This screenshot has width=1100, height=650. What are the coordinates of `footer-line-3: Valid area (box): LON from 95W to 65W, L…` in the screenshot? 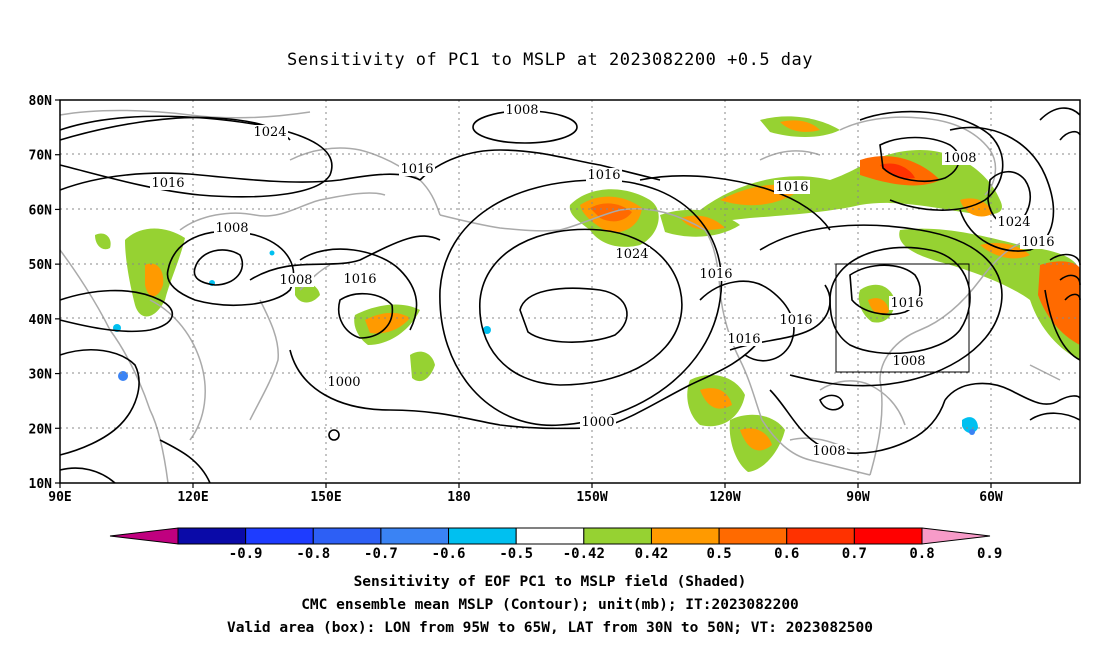 It's located at (549, 628).